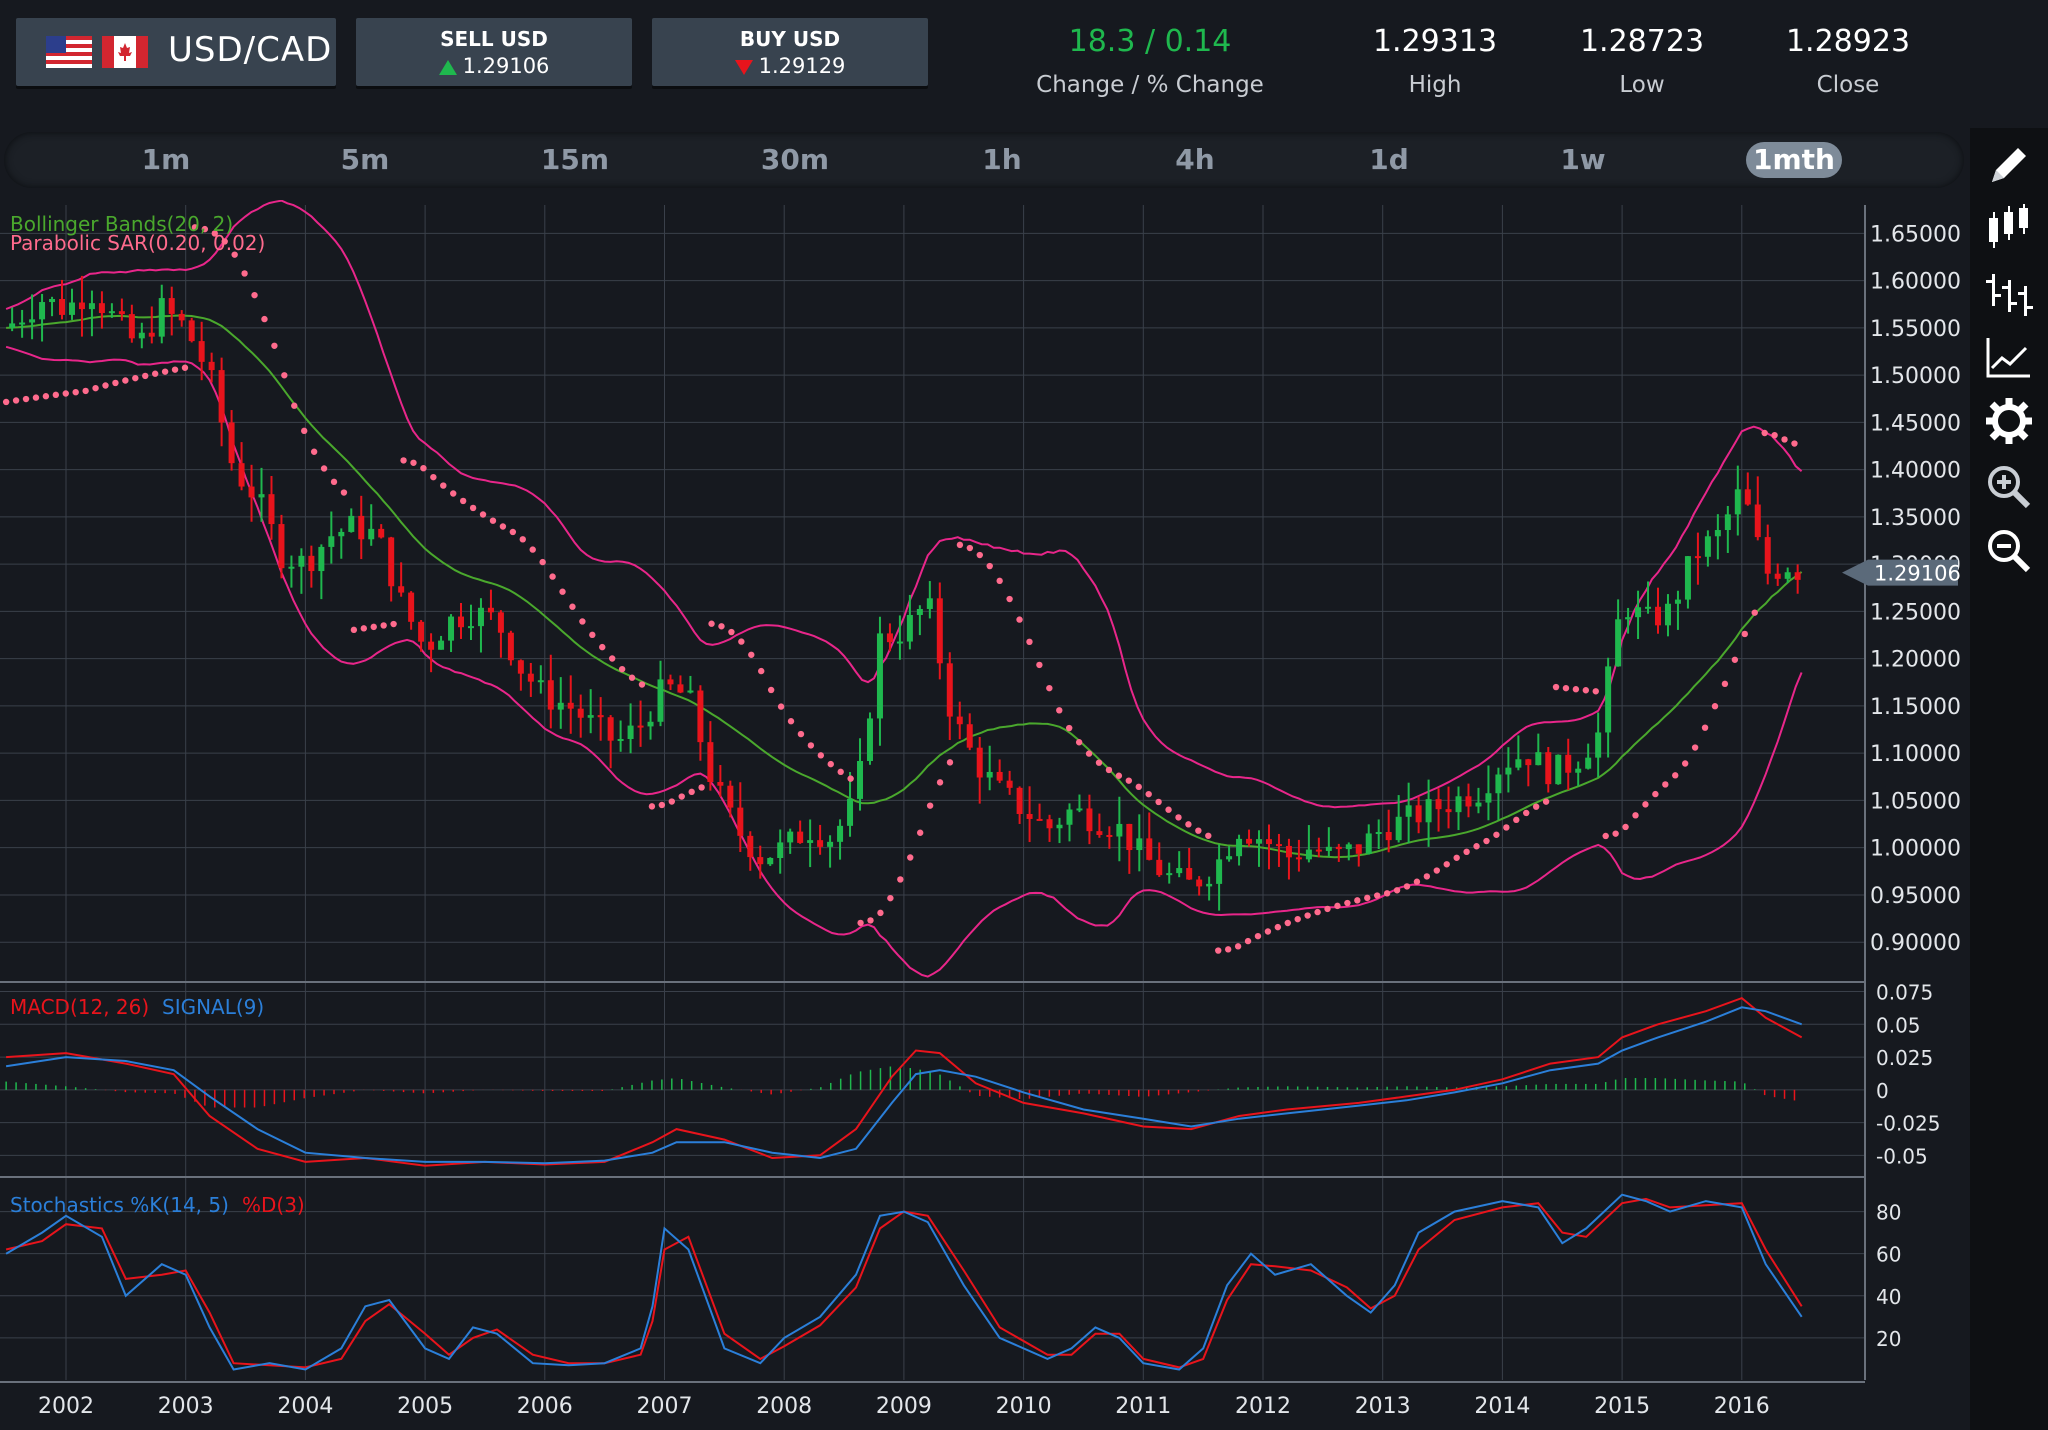 The image size is (2048, 1430). I want to click on pencil-icon, so click(2009, 165).